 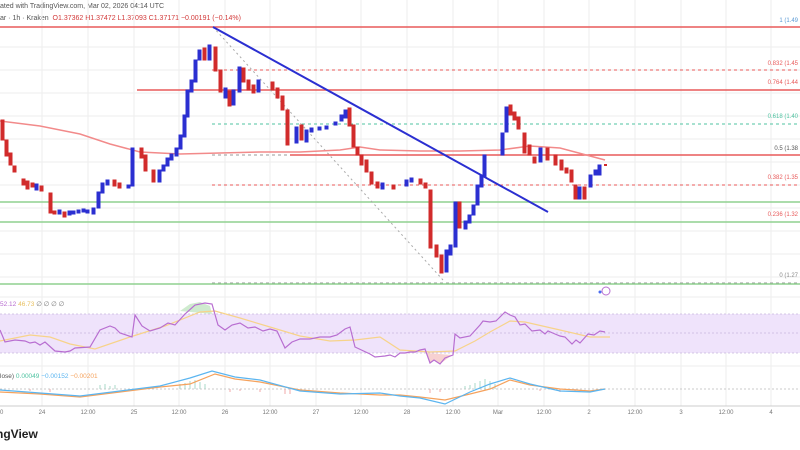 I want to click on rsi-legend: 52.12 46.73 ∅ ∅ ∅ ∅, so click(x=32, y=304).